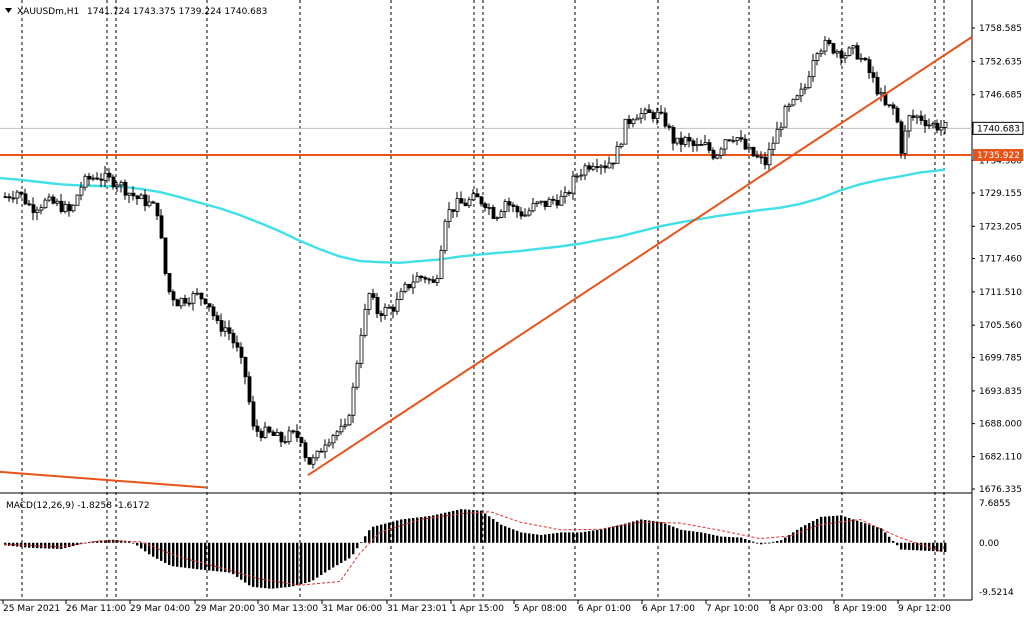  Describe the element at coordinates (732, 609) in the screenshot. I see `time-tick-label: 7 Apr 10:00` at that location.